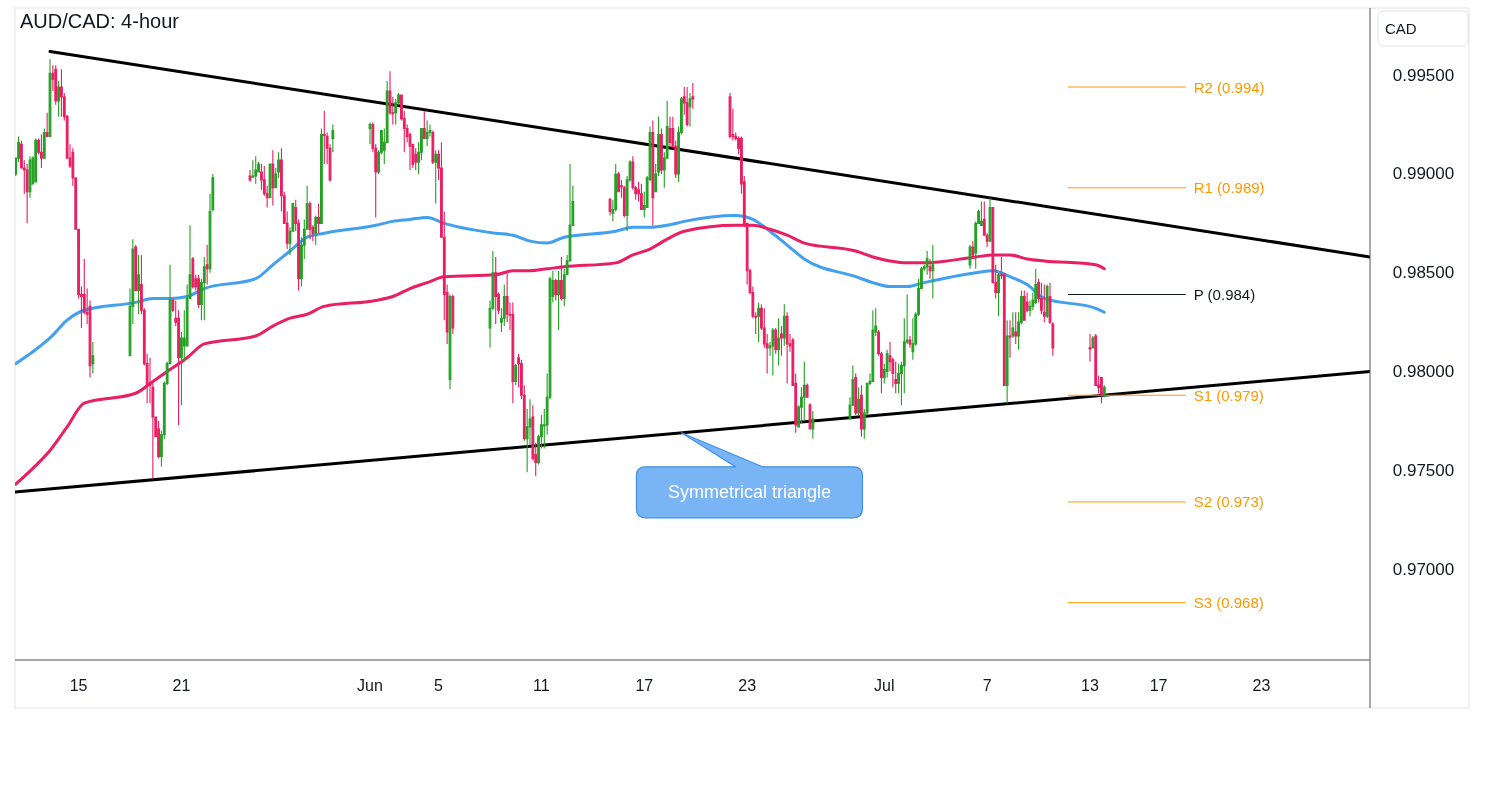 This screenshot has width=1491, height=798. What do you see at coordinates (1423, 470) in the screenshot?
I see `y-tick-label: 0.97500` at bounding box center [1423, 470].